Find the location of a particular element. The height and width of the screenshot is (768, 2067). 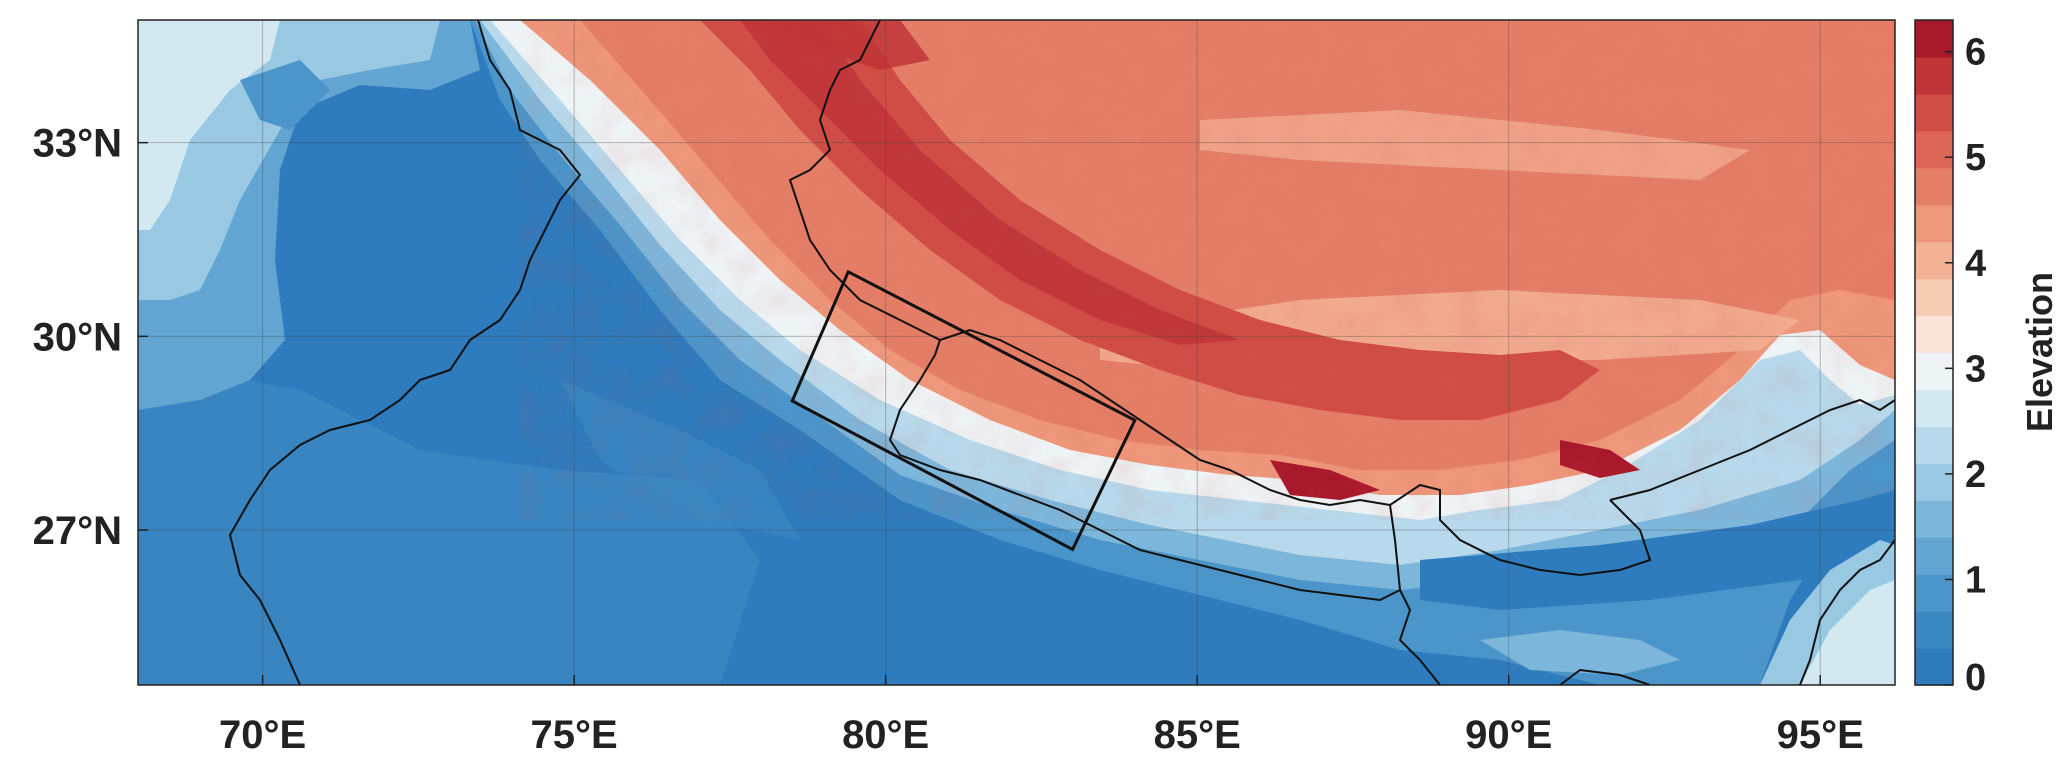

western-highlands-peak is located at coordinates (209, 125).